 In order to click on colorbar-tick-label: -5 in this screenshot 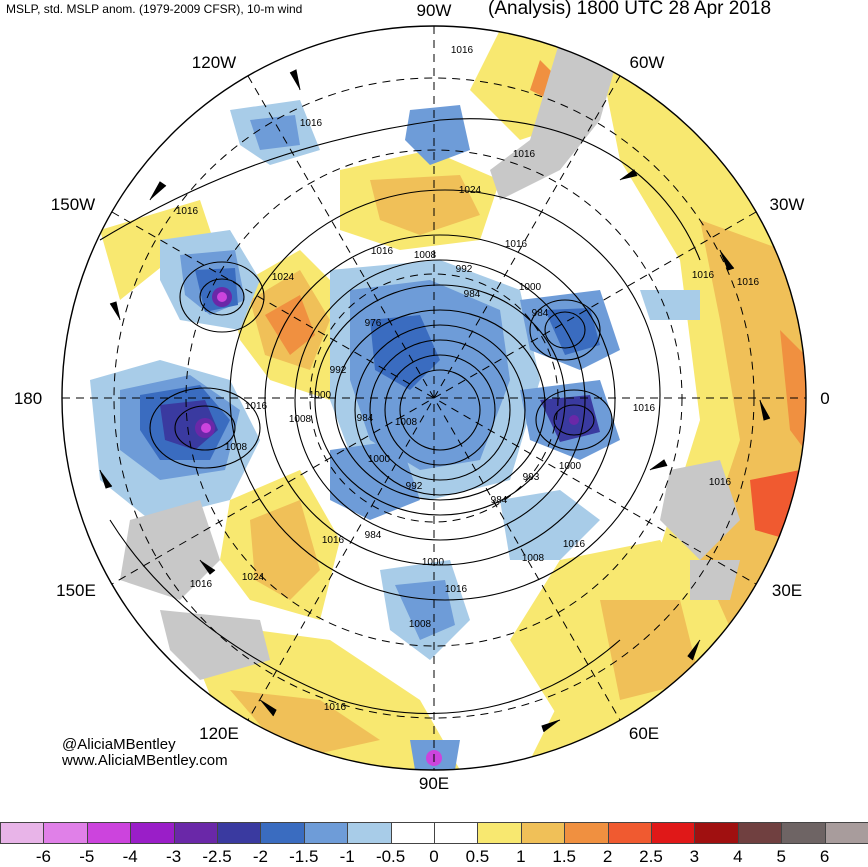, I will do `click(87, 856)`.